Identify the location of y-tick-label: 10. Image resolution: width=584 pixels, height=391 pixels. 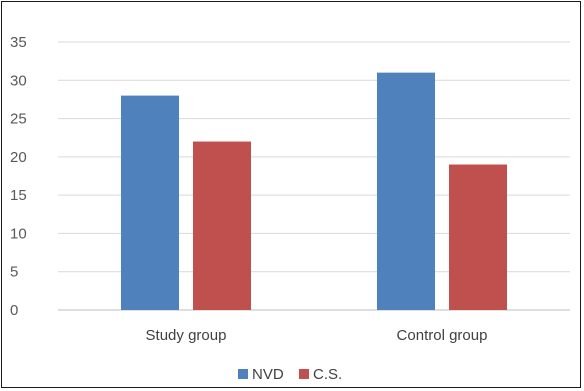
(18, 233).